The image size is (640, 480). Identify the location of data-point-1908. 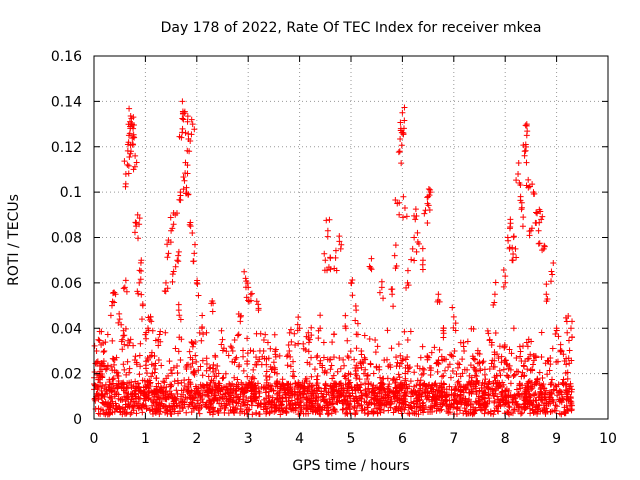
(311, 376).